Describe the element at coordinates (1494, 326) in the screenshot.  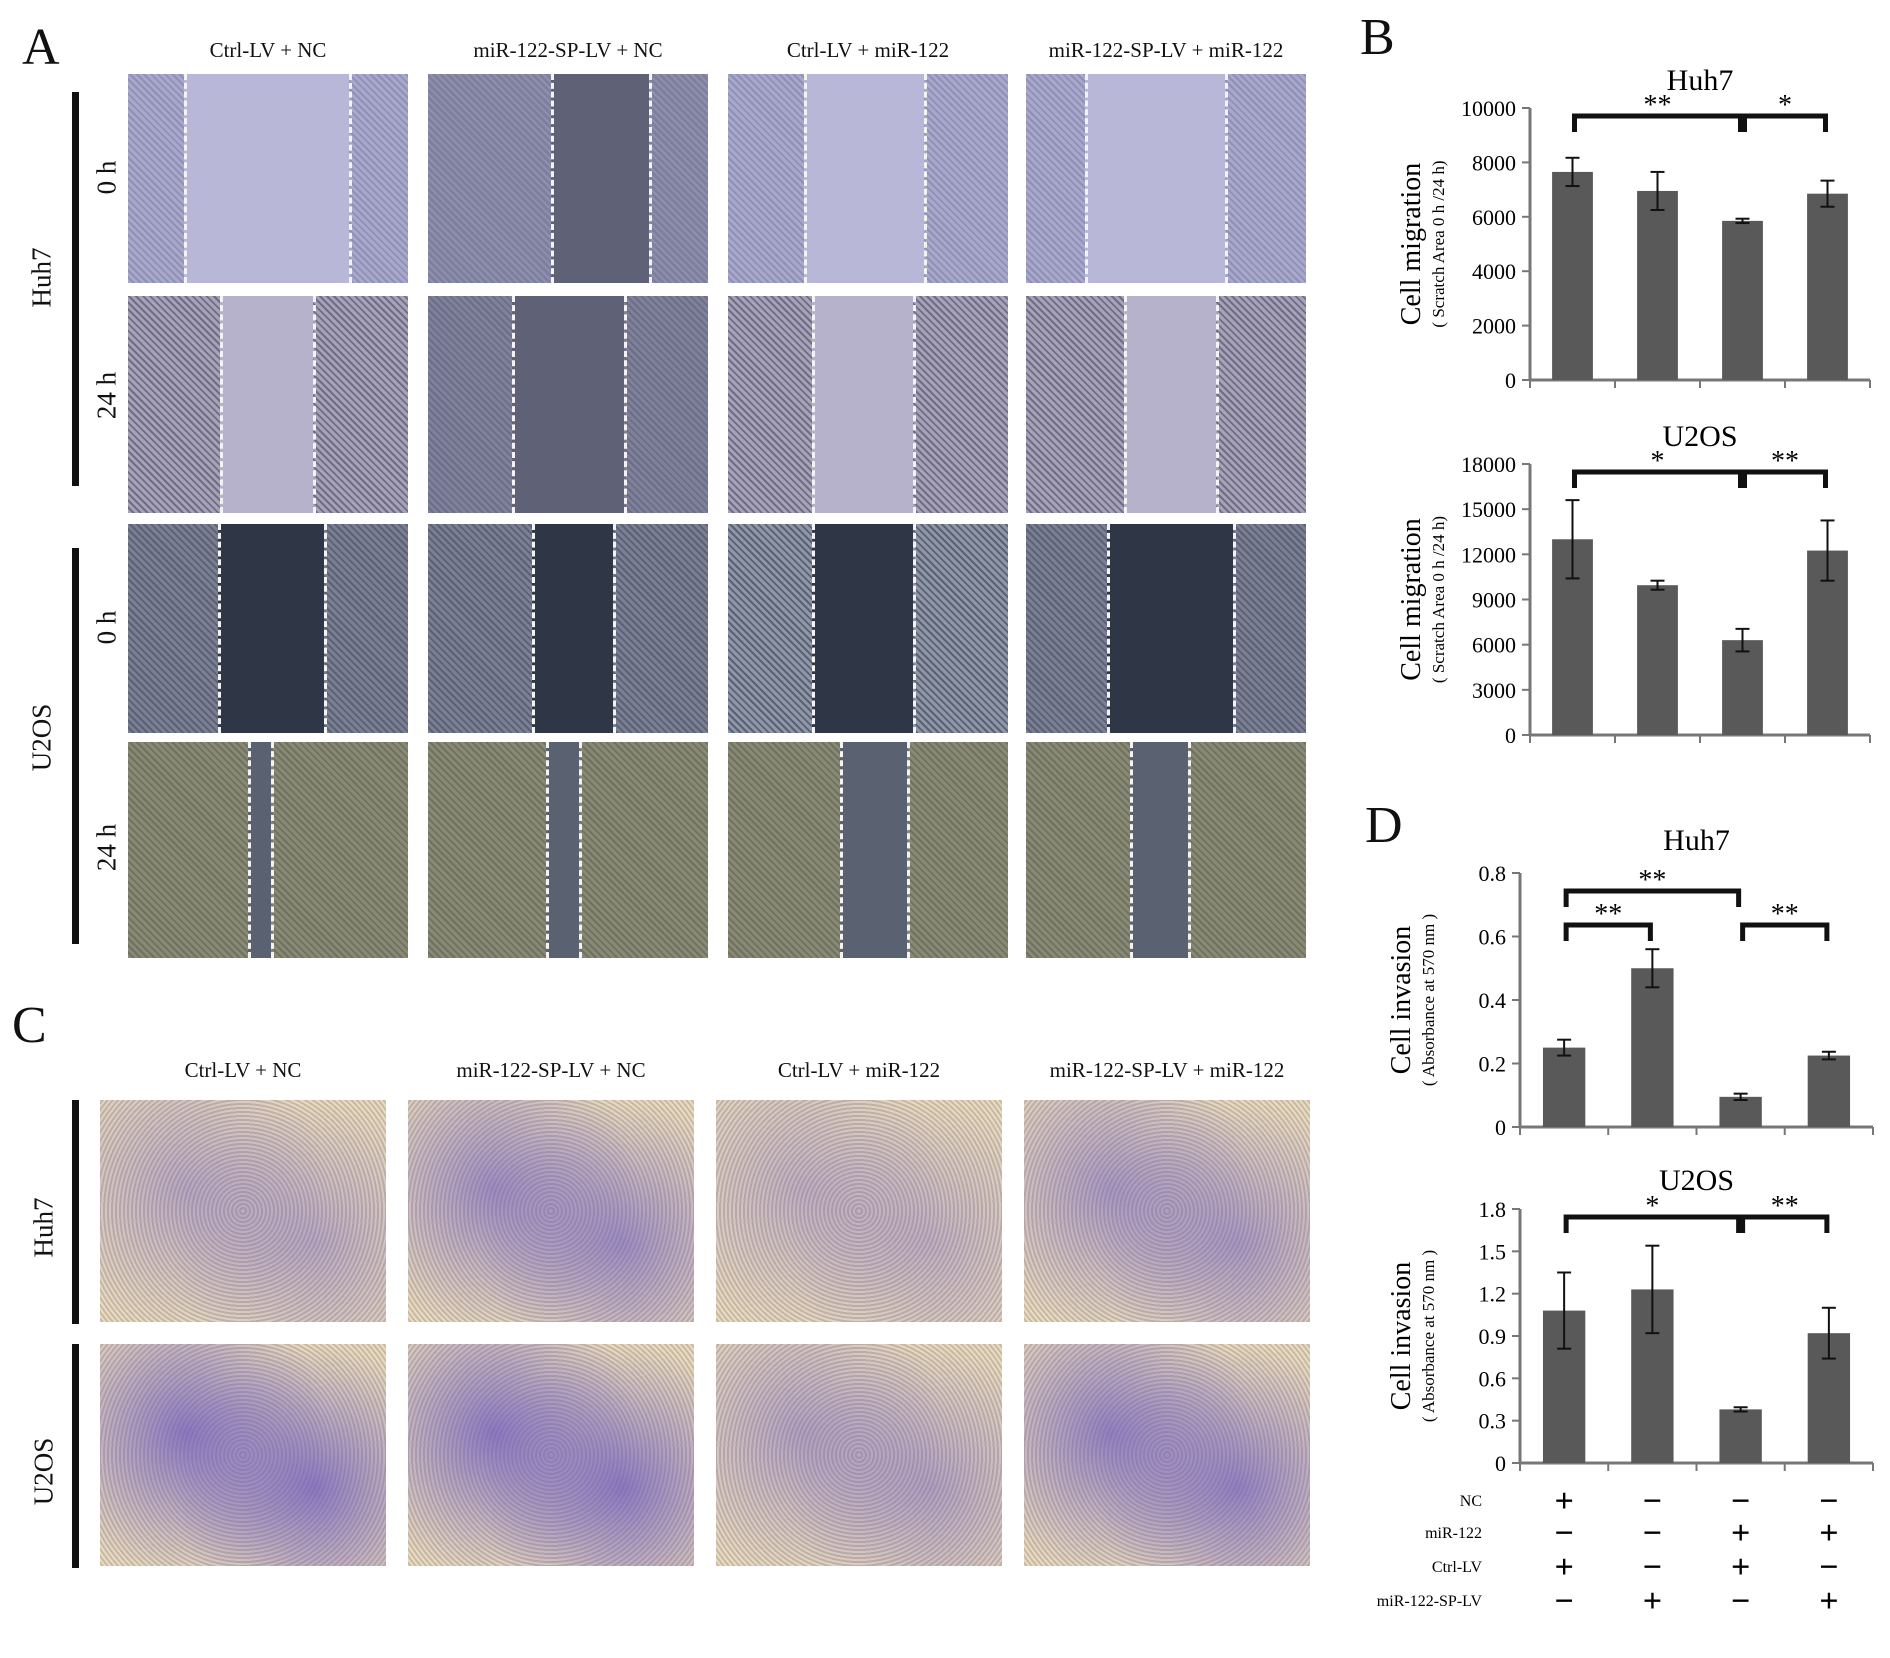
I see `y-tick-label: 2000` at that location.